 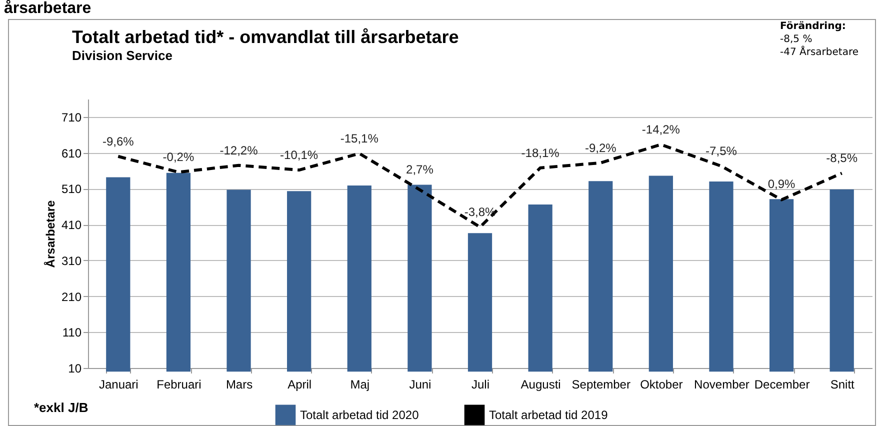 What do you see at coordinates (71, 297) in the screenshot?
I see `y-tick-label: 210` at bounding box center [71, 297].